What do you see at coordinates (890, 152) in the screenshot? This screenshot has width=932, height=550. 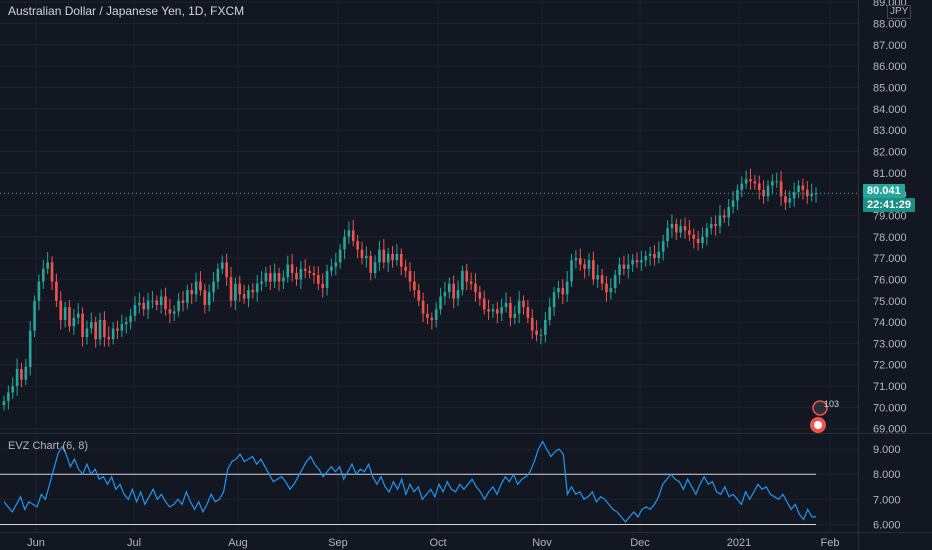 I see `y-tick-label: 82.000` at bounding box center [890, 152].